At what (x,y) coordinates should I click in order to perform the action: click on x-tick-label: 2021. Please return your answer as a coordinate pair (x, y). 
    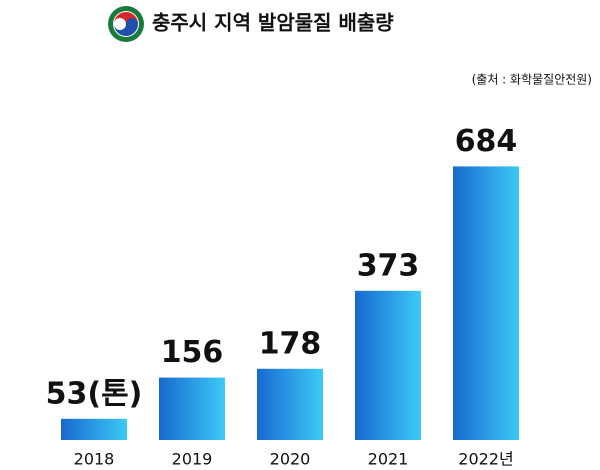
    Looking at the image, I should click on (388, 459).